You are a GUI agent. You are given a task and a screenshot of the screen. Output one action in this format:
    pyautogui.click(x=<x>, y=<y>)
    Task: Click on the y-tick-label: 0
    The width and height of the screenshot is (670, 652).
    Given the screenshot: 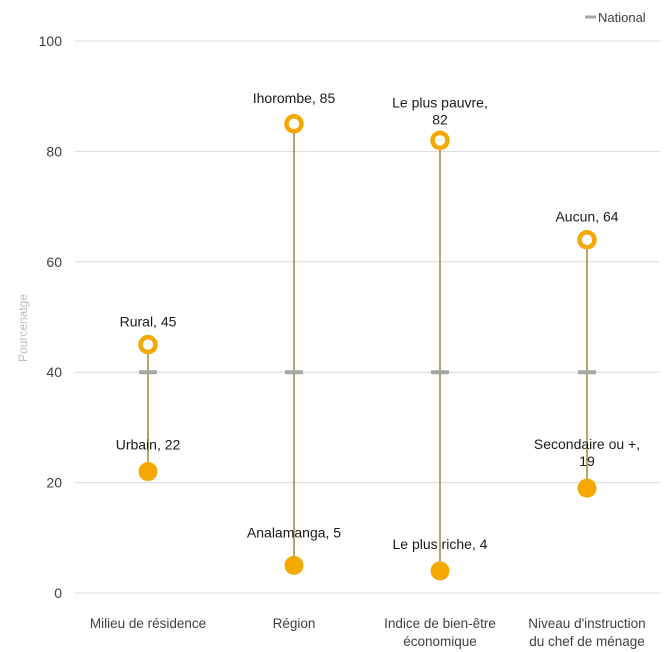 What is the action you would take?
    pyautogui.click(x=58, y=593)
    